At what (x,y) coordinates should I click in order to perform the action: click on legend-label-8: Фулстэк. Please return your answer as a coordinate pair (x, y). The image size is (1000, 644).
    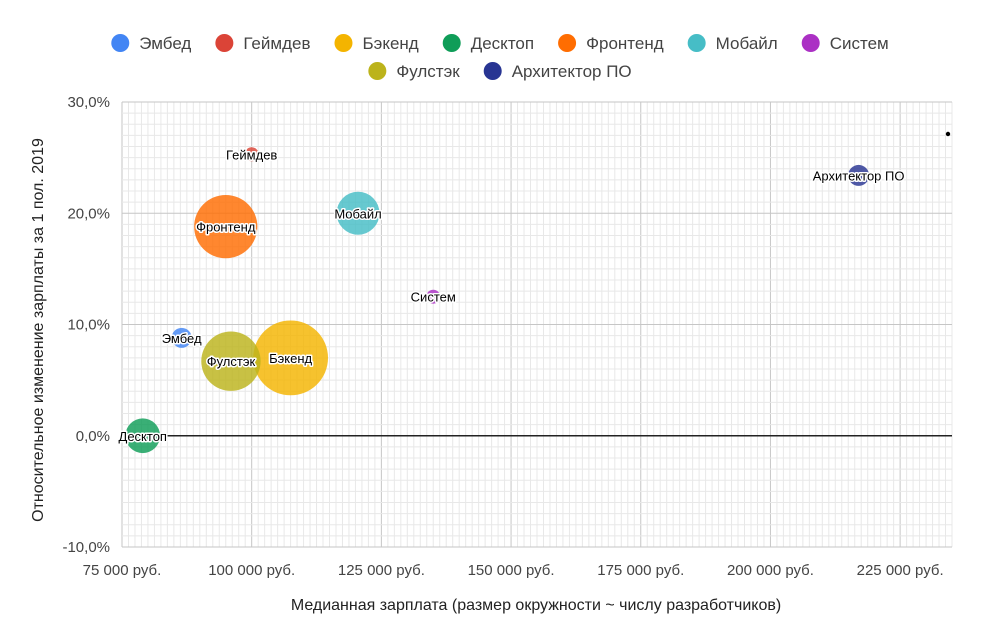
    Looking at the image, I should click on (428, 71).